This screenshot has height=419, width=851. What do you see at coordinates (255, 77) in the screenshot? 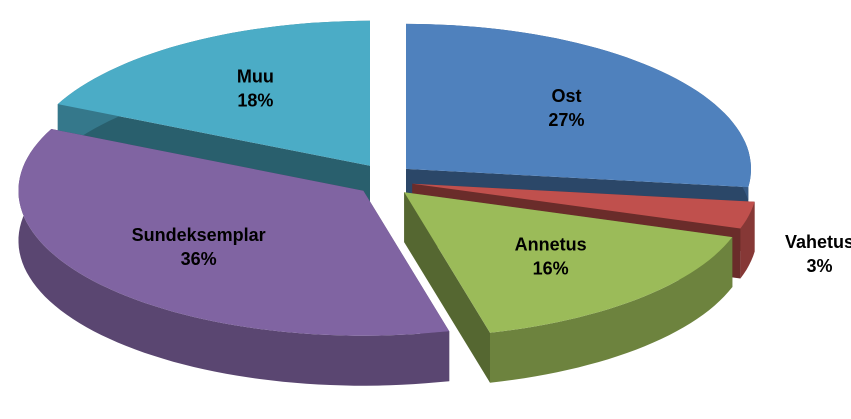
I see `slice-label: Muu` at bounding box center [255, 77].